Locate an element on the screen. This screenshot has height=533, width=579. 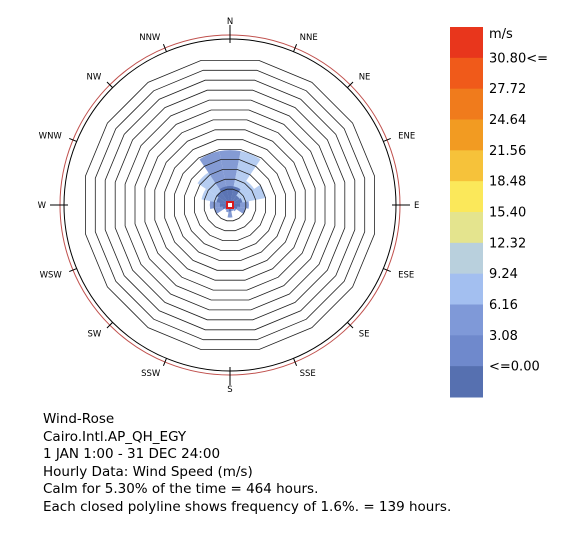
tick-ssw is located at coordinates (164, 362).